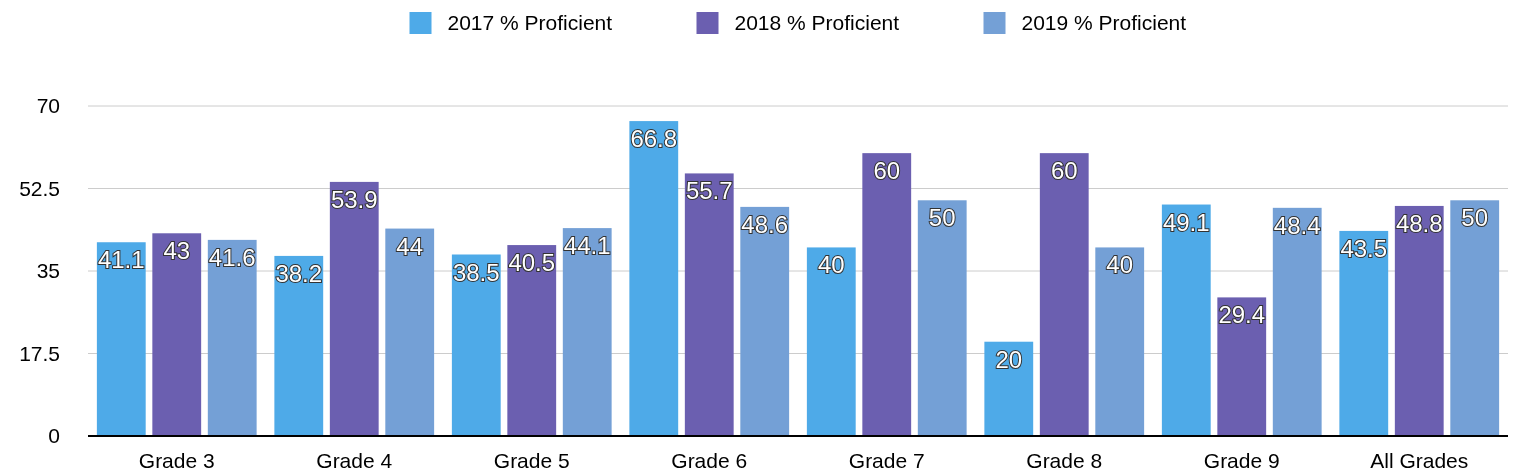 This screenshot has width=1520, height=476. I want to click on data-label: 38.5, so click(476, 272).